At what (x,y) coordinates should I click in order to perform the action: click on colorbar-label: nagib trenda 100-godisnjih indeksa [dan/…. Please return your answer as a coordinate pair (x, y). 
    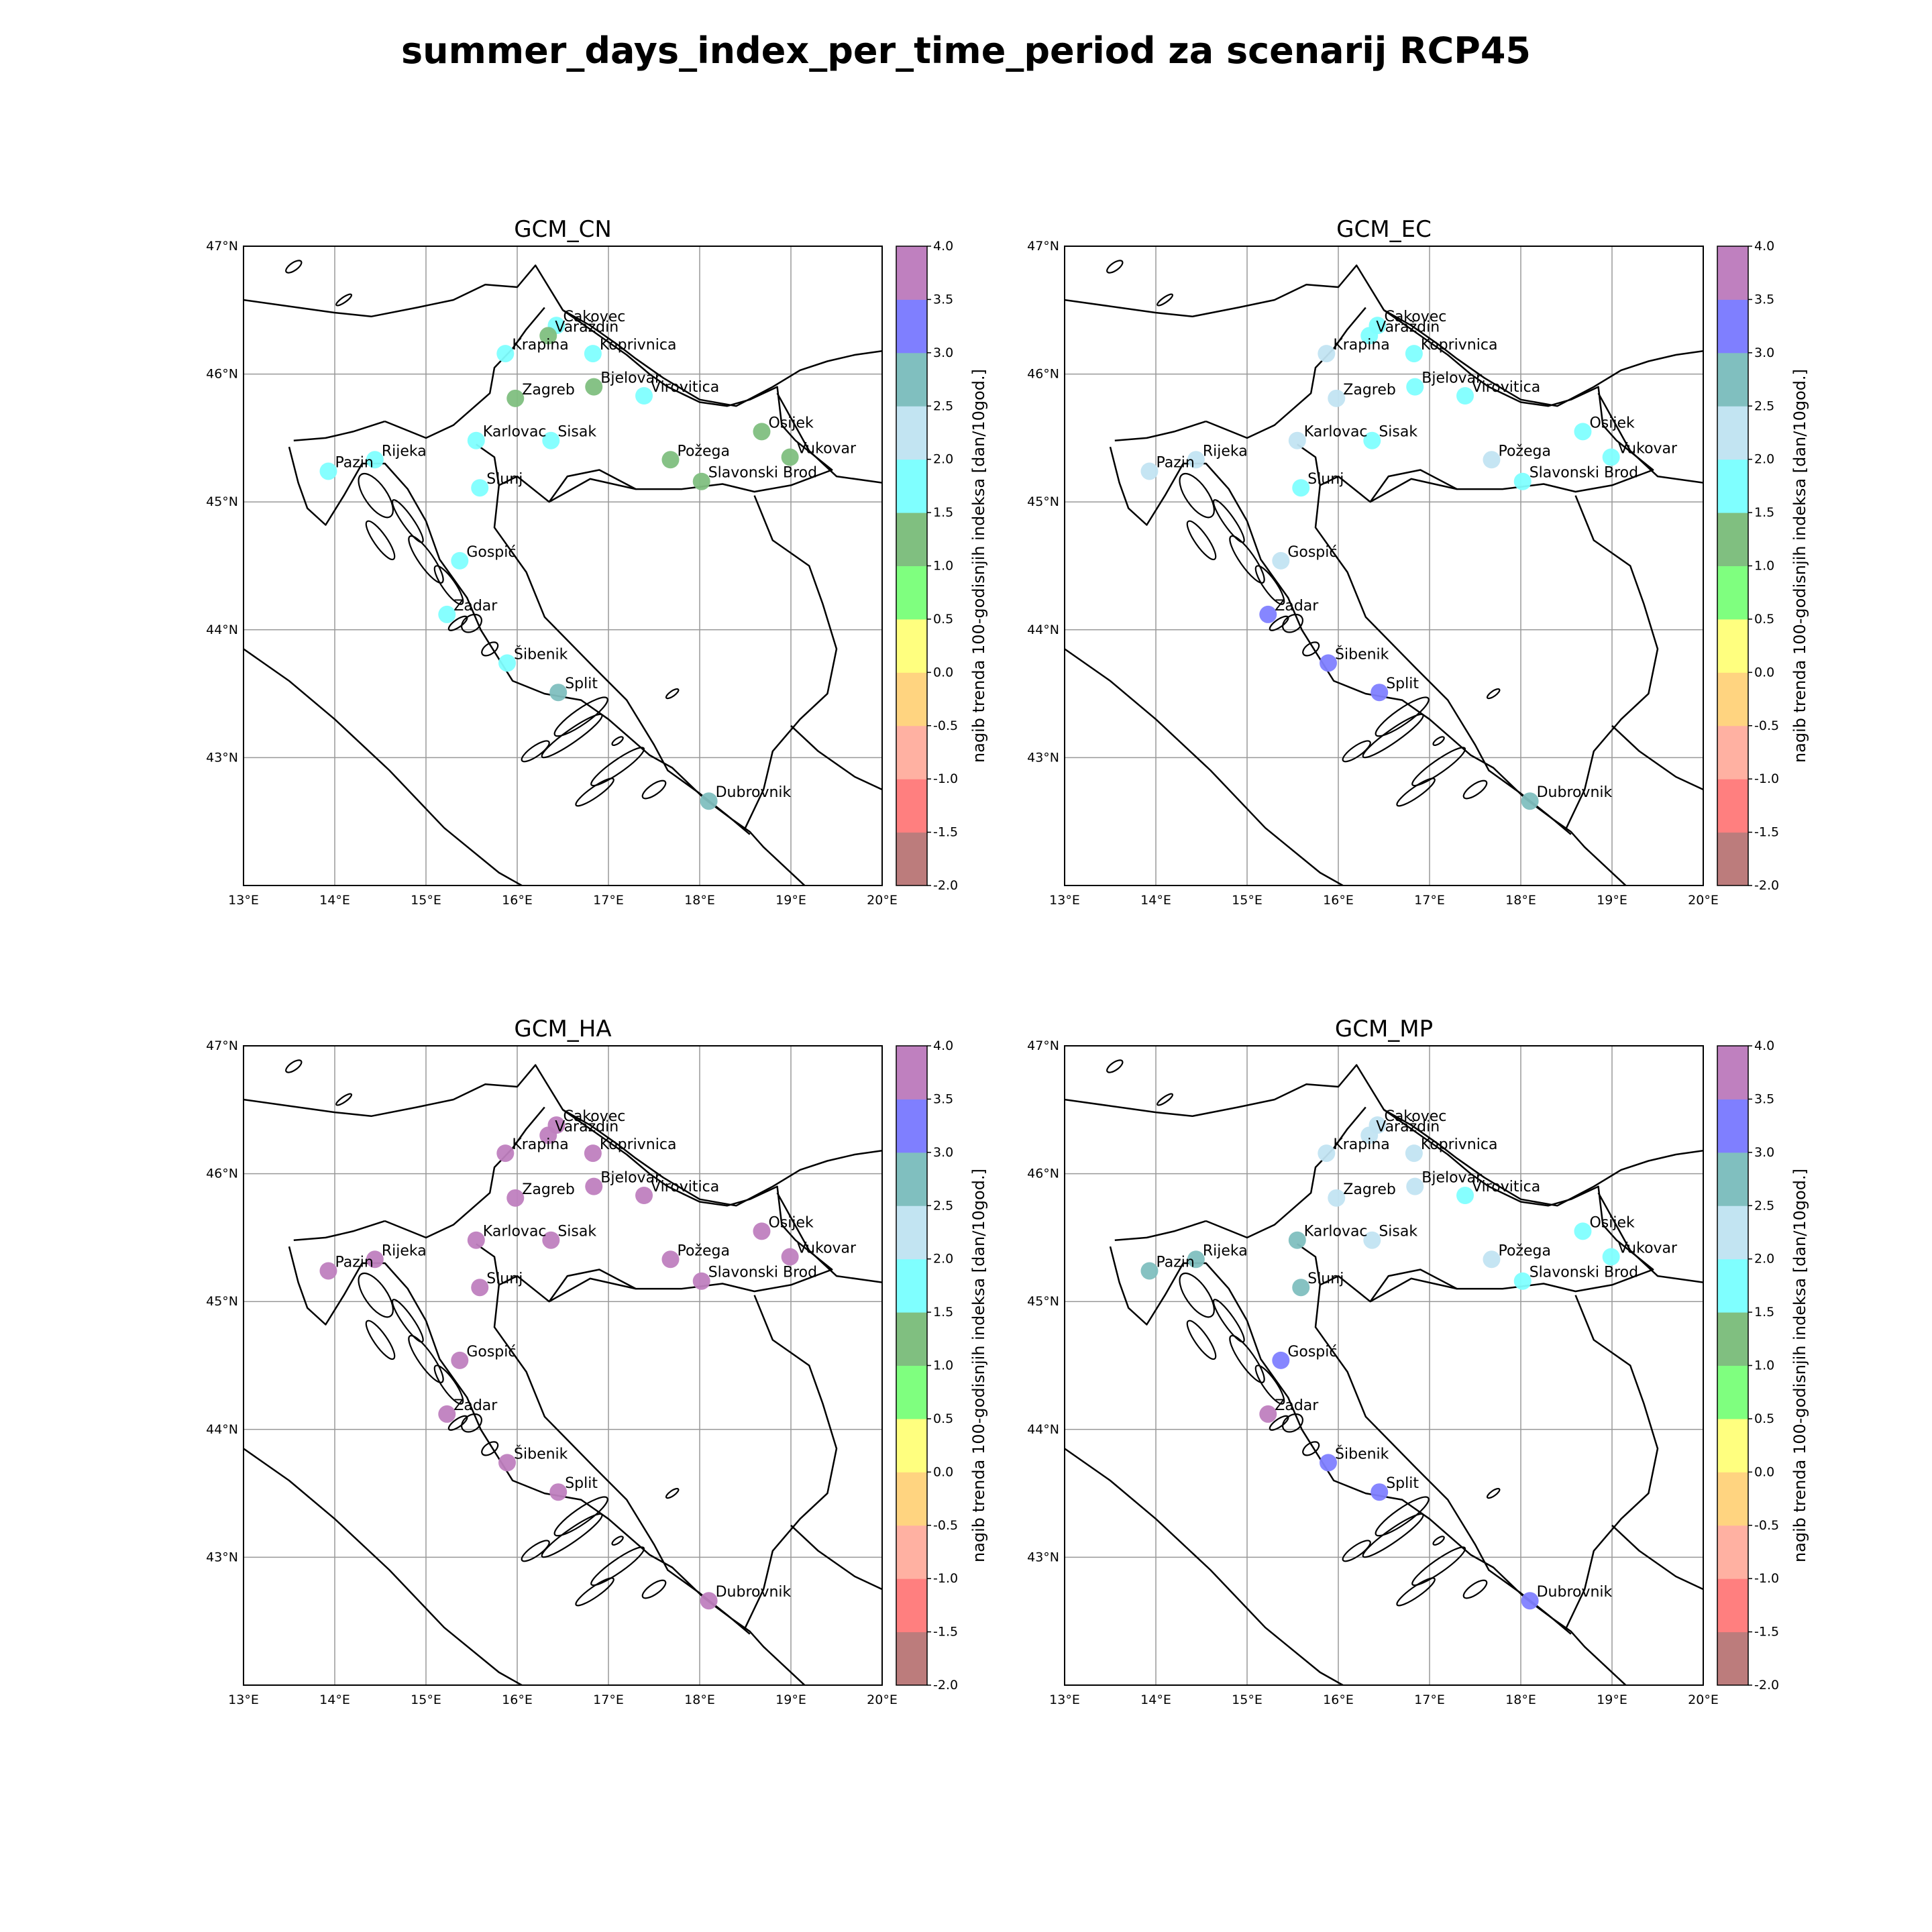
    Looking at the image, I should click on (1799, 1365).